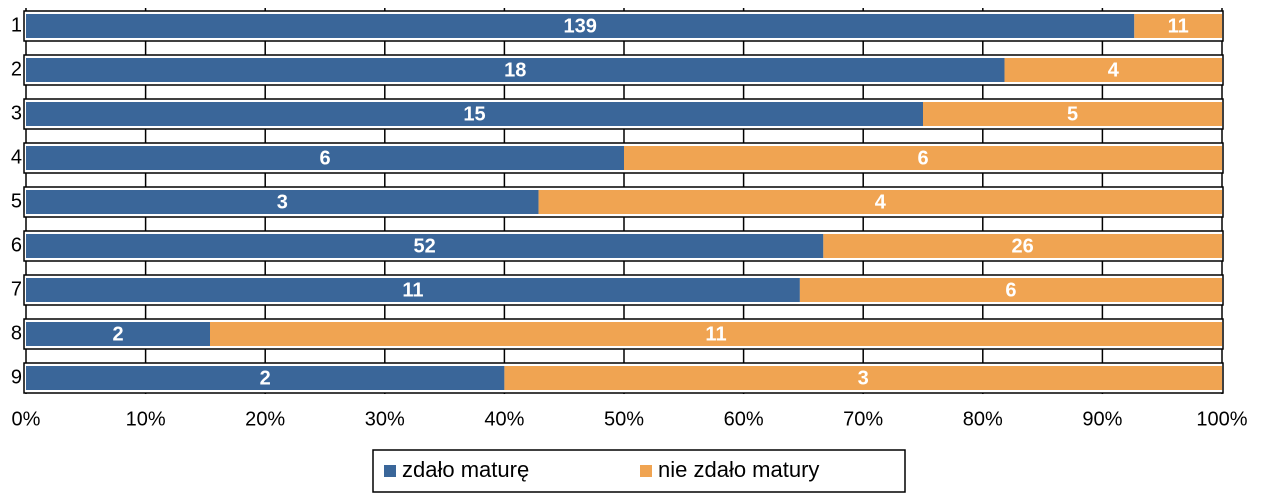  What do you see at coordinates (385, 419) in the screenshot?
I see `x-tick-label: 30%` at bounding box center [385, 419].